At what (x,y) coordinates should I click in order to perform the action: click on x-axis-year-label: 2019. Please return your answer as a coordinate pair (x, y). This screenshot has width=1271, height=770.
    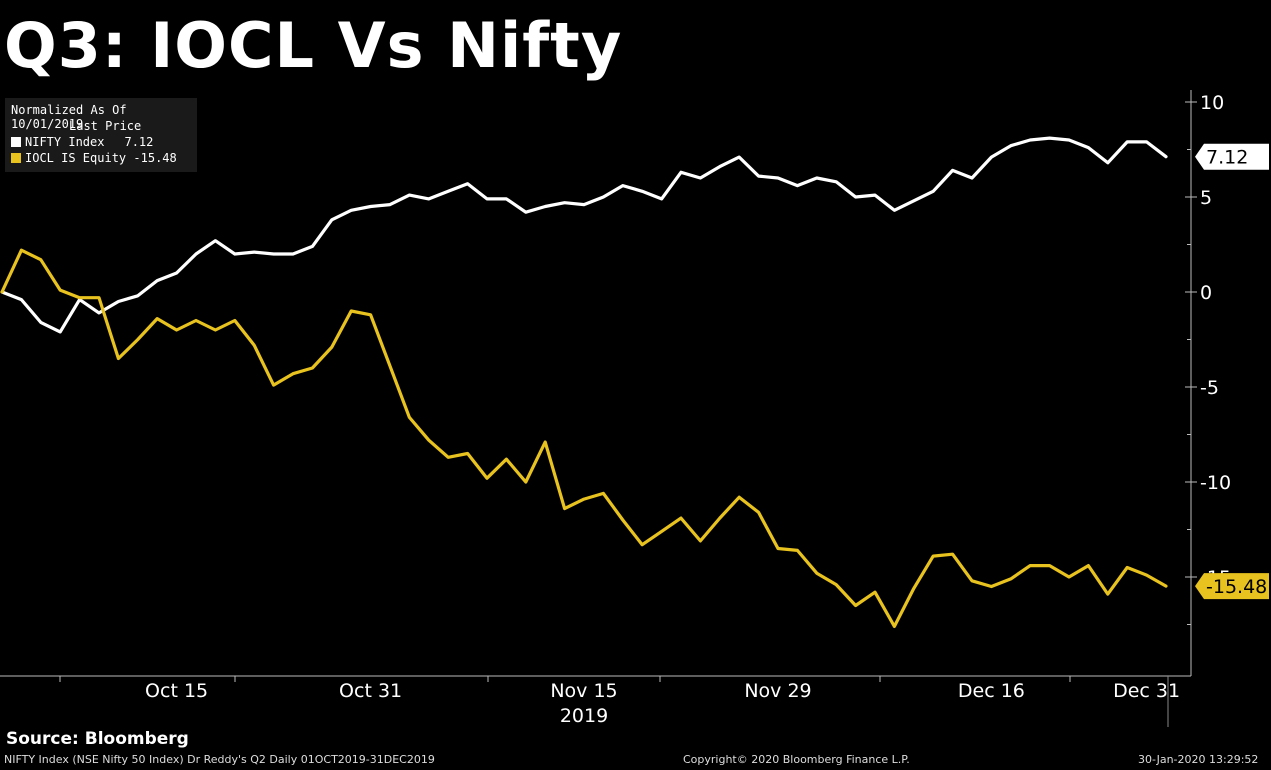
    Looking at the image, I should click on (584, 716).